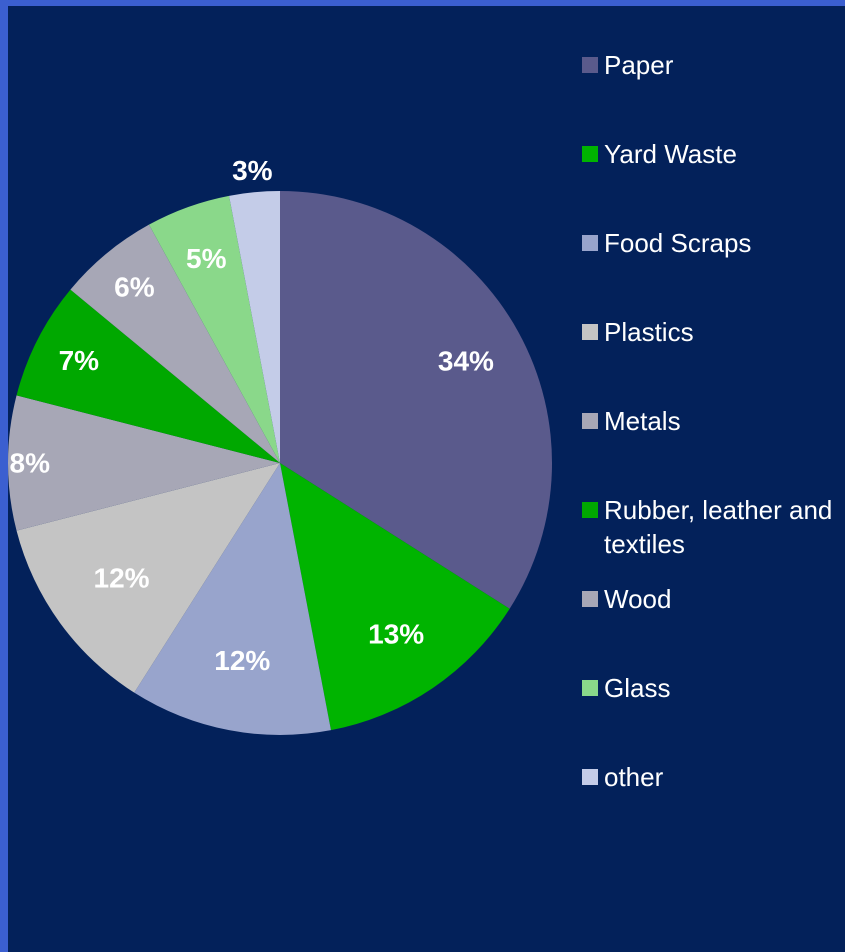  I want to click on legend-item-yard-waste: Yard Waste, so click(713, 154).